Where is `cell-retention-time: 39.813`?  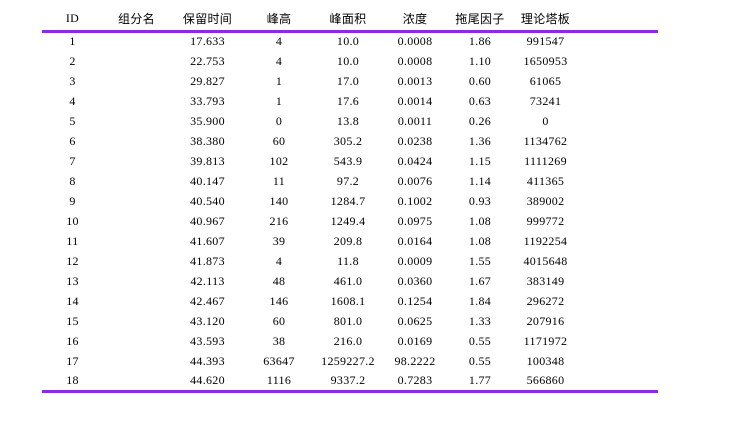
cell-retention-time: 39.813 is located at coordinates (207, 160).